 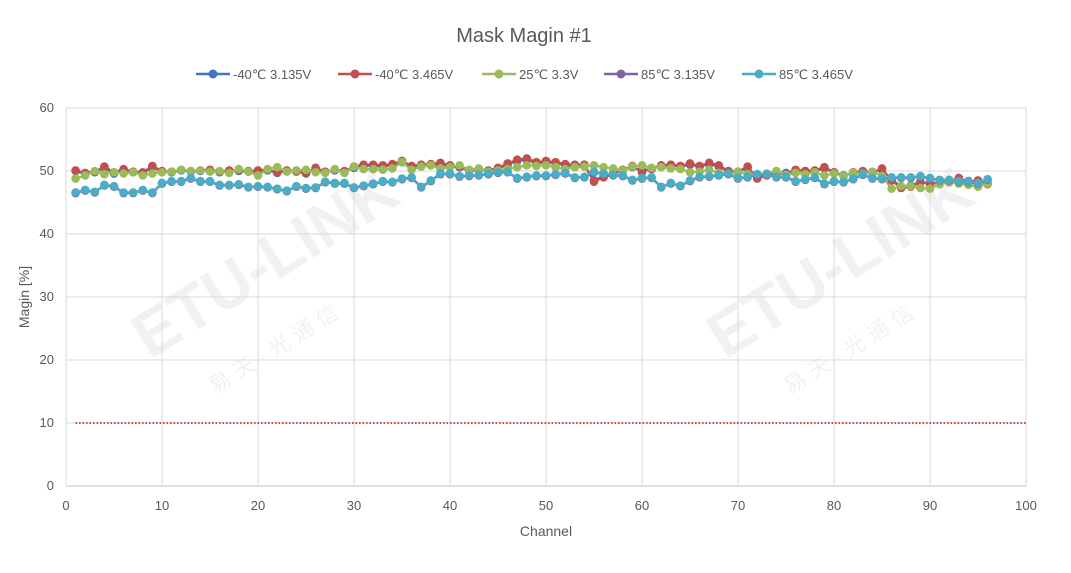 I want to click on x-tick-label: 50, so click(x=546, y=505).